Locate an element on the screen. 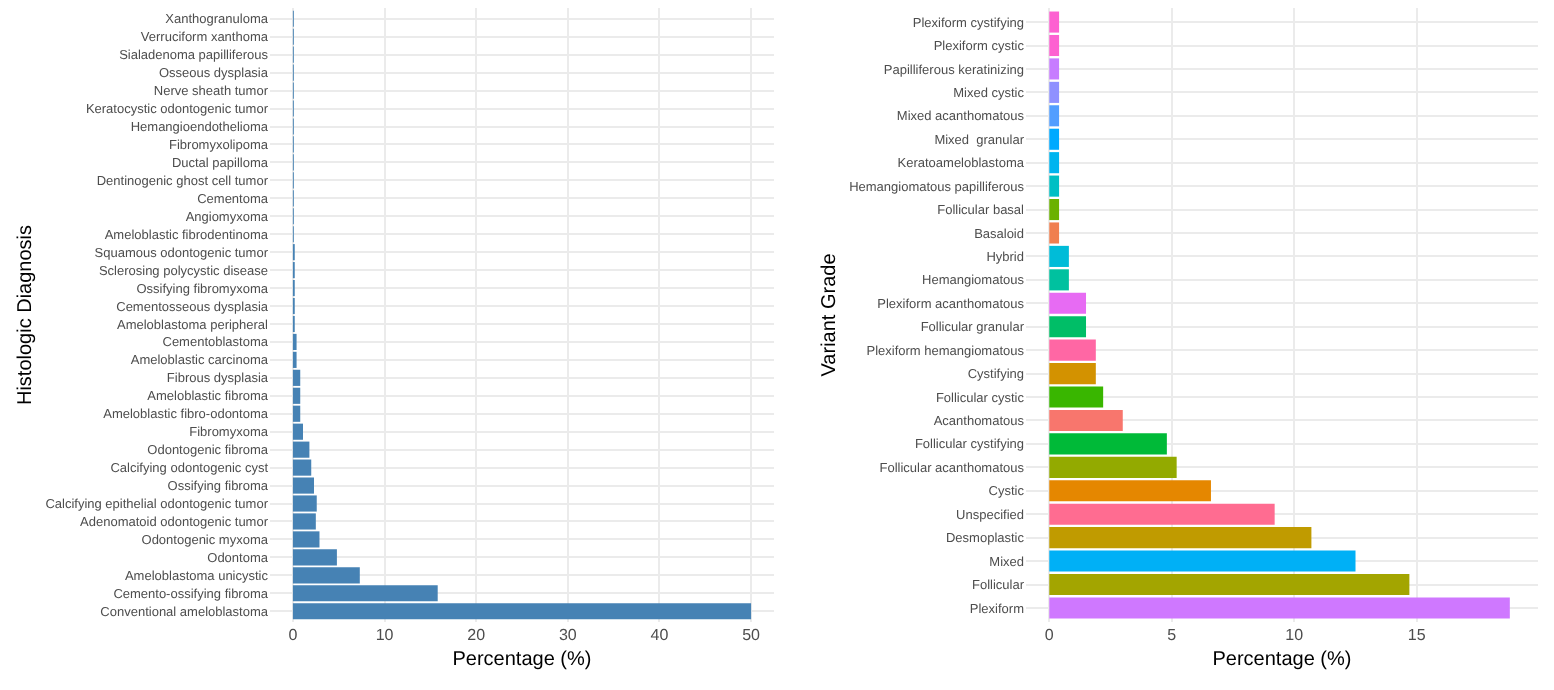 The height and width of the screenshot is (690, 1554). x-tick-label: 15 is located at coordinates (1417, 635).